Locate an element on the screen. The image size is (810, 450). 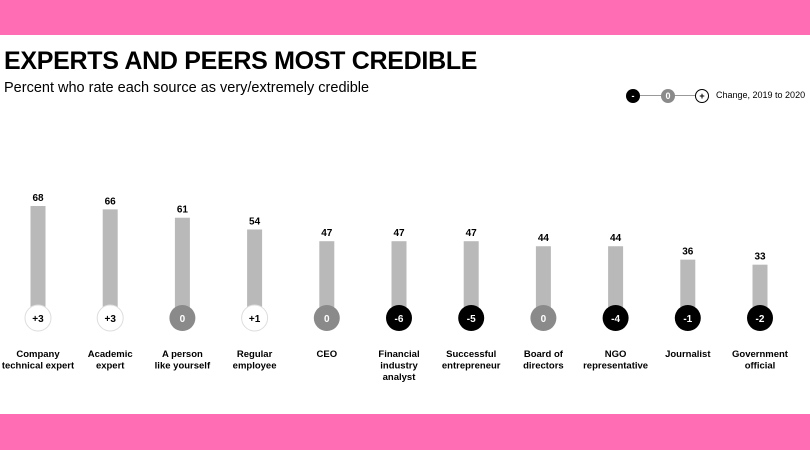
category-label: entrepreneur is located at coordinates (471, 366).